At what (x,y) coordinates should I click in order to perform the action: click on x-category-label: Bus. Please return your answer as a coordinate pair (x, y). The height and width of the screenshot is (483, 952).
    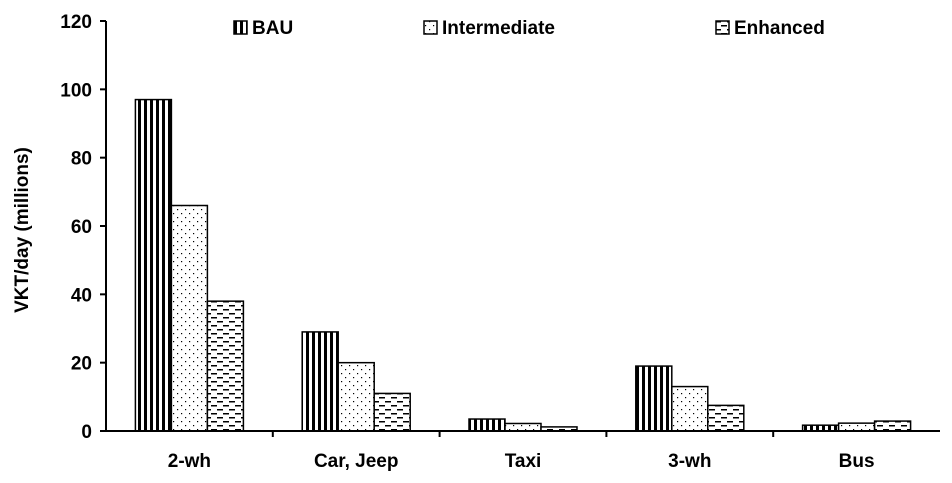
    Looking at the image, I should click on (857, 461).